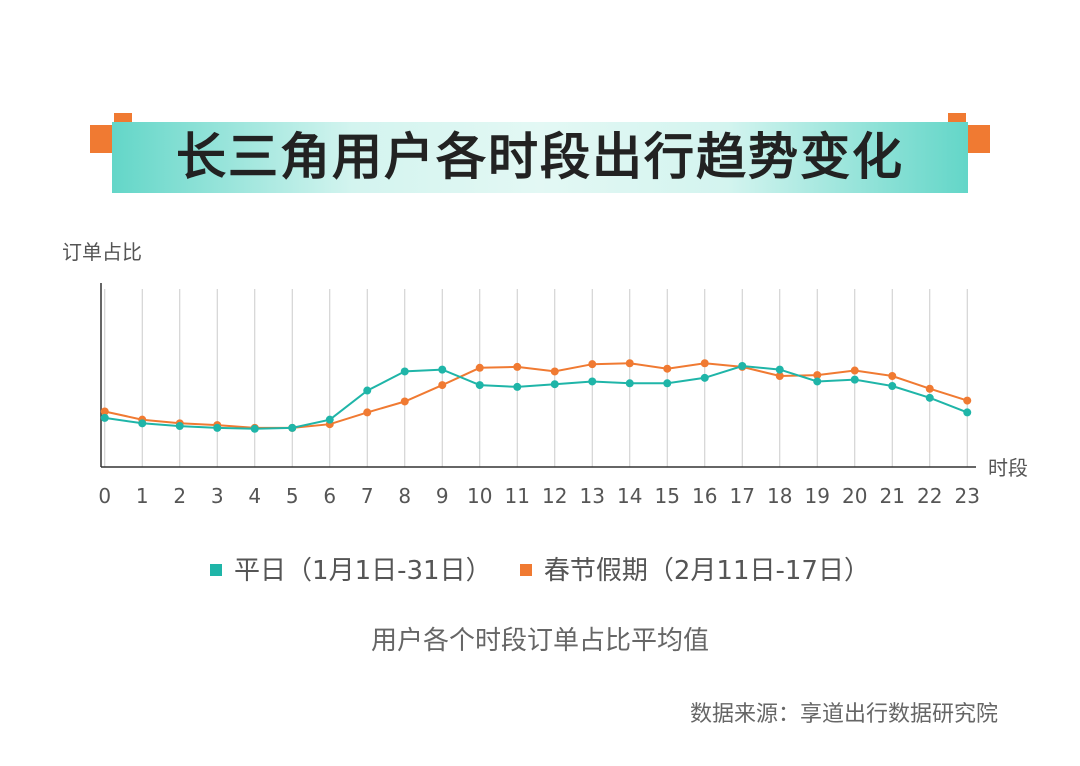 The image size is (1080, 766). I want to click on series-line-holiday, so click(536, 395).